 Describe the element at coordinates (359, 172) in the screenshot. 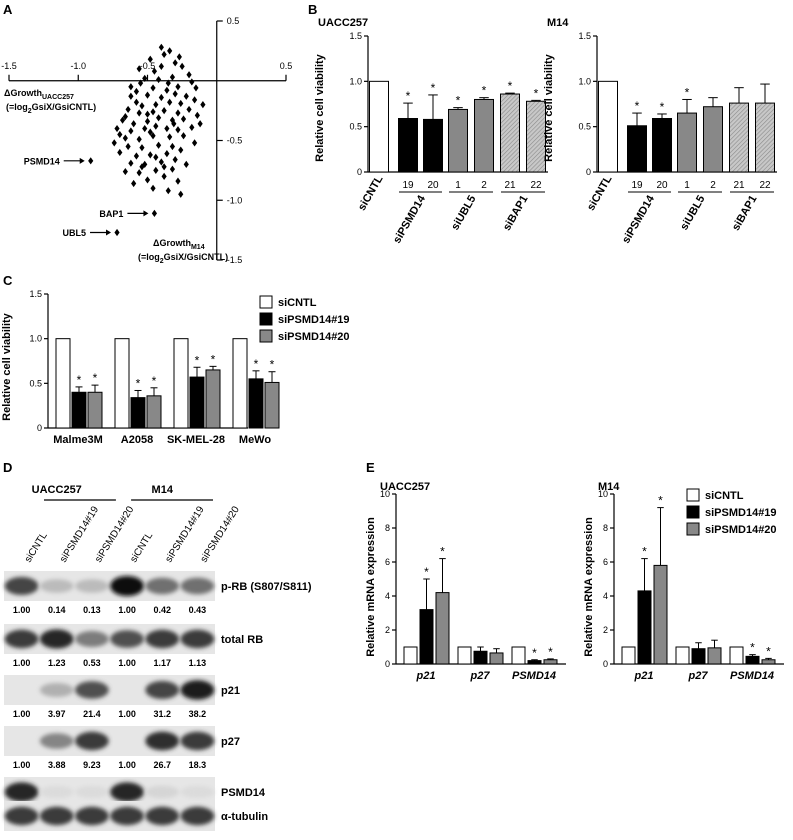

I see `y-tick-label: 0` at that location.